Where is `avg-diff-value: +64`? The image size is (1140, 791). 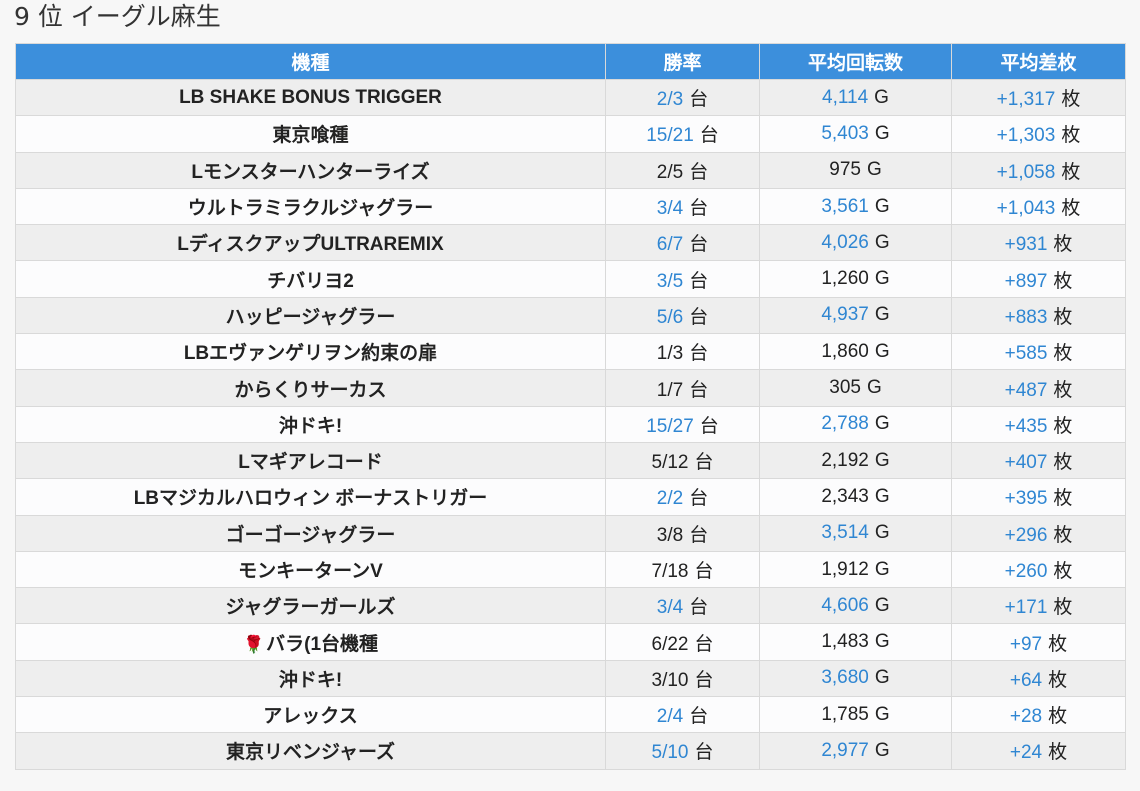 avg-diff-value: +64 is located at coordinates (1026, 680).